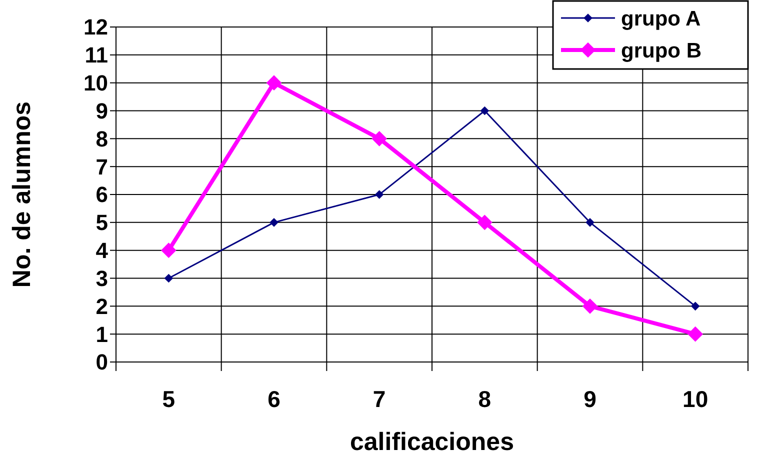 Image resolution: width=762 pixels, height=458 pixels. I want to click on y-tick-label: 10, so click(96, 83).